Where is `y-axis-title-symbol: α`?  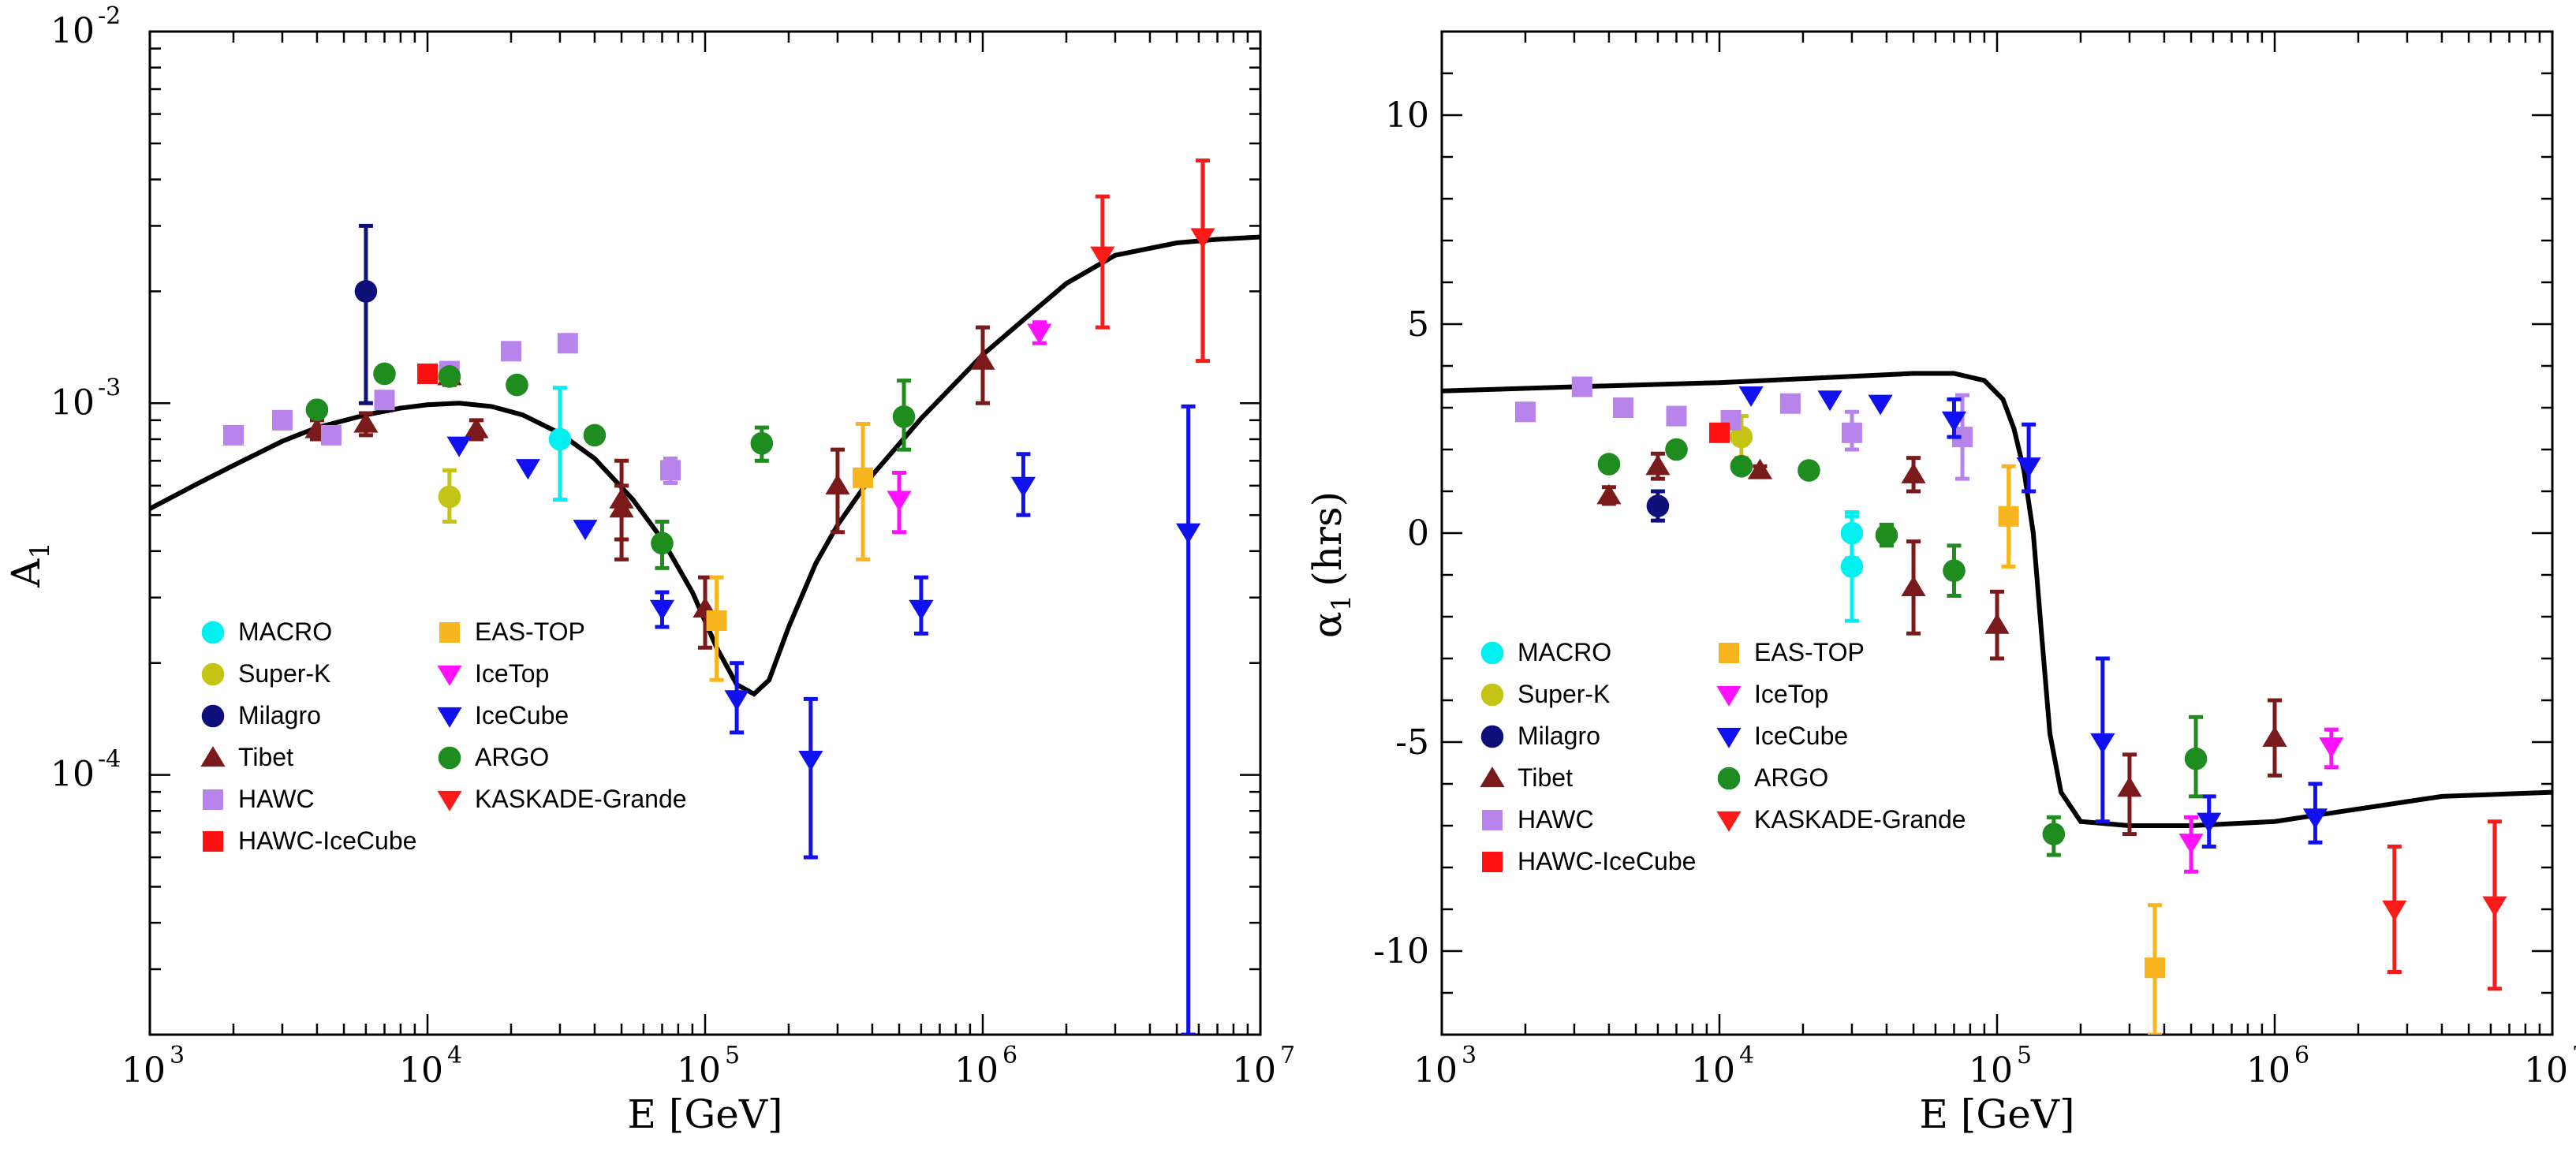 y-axis-title-symbol: α is located at coordinates (1327, 624).